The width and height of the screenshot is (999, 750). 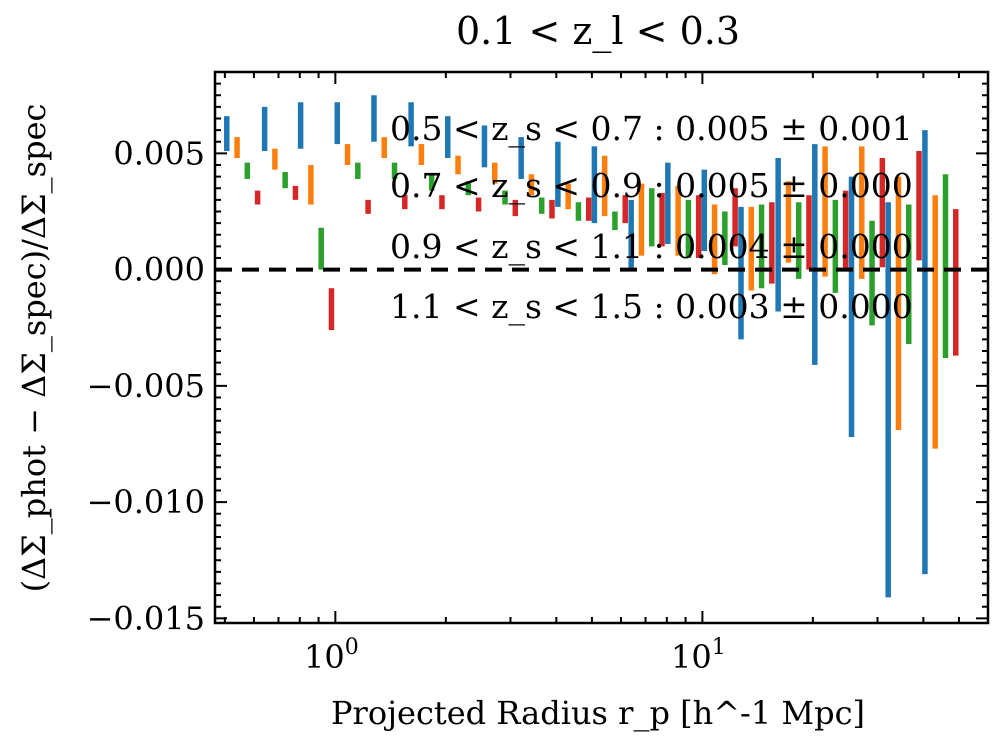 What do you see at coordinates (598, 713) in the screenshot?
I see `x-axis-label: Projected Radius r_p [h^-1 Mpc]` at bounding box center [598, 713].